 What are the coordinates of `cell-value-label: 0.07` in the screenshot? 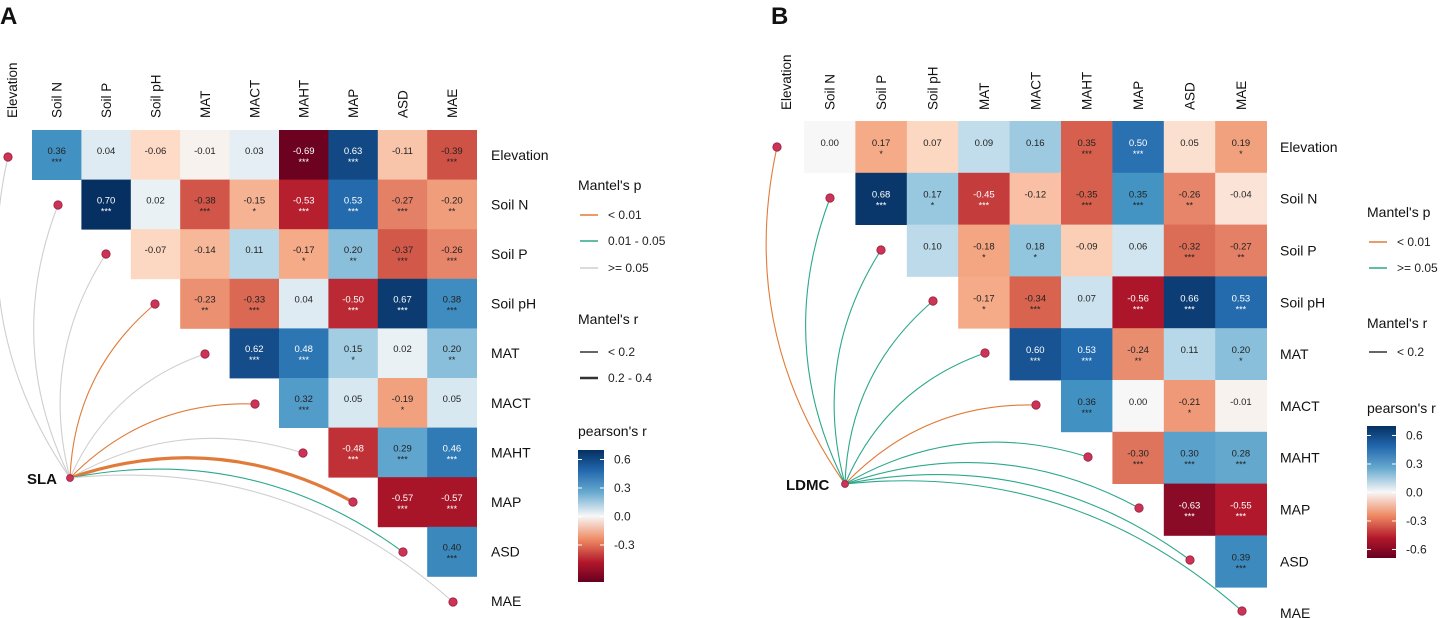 It's located at (1086, 298).